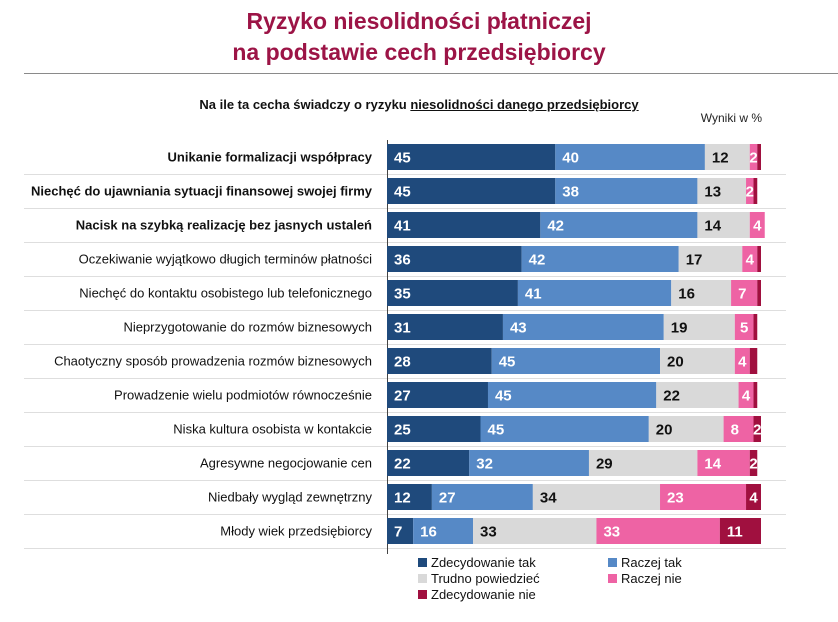 Image resolution: width=838 pixels, height=622 pixels. What do you see at coordinates (479, 579) in the screenshot?
I see `legend-item: Trudno powiedzieć` at bounding box center [479, 579].